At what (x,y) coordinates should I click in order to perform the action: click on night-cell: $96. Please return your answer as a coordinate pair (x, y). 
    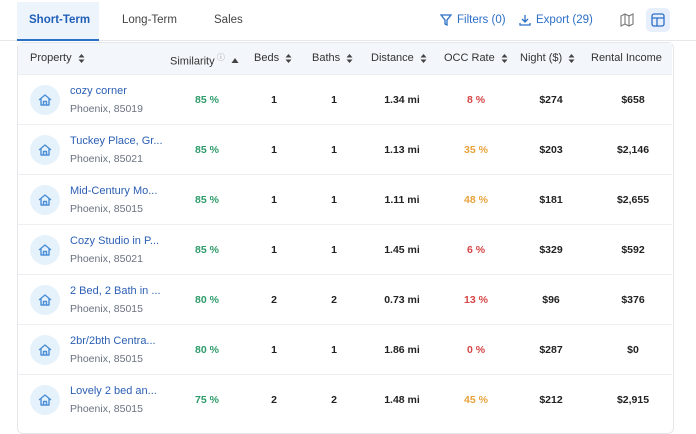
    Looking at the image, I should click on (551, 300).